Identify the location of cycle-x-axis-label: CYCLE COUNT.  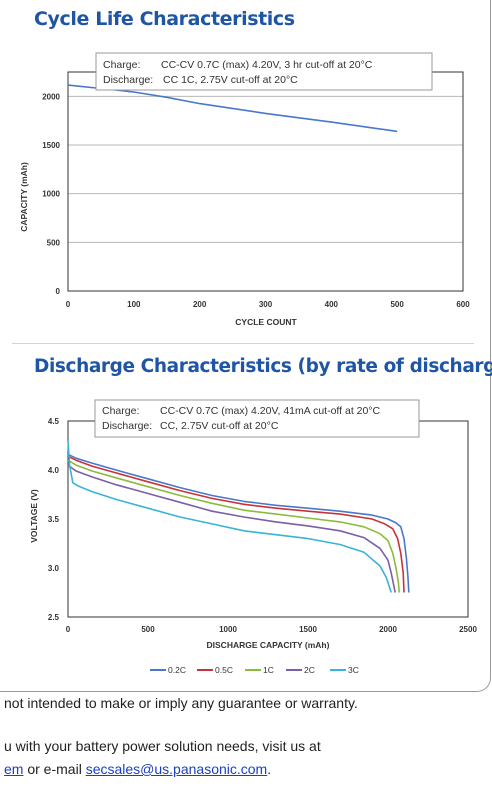
(266, 322).